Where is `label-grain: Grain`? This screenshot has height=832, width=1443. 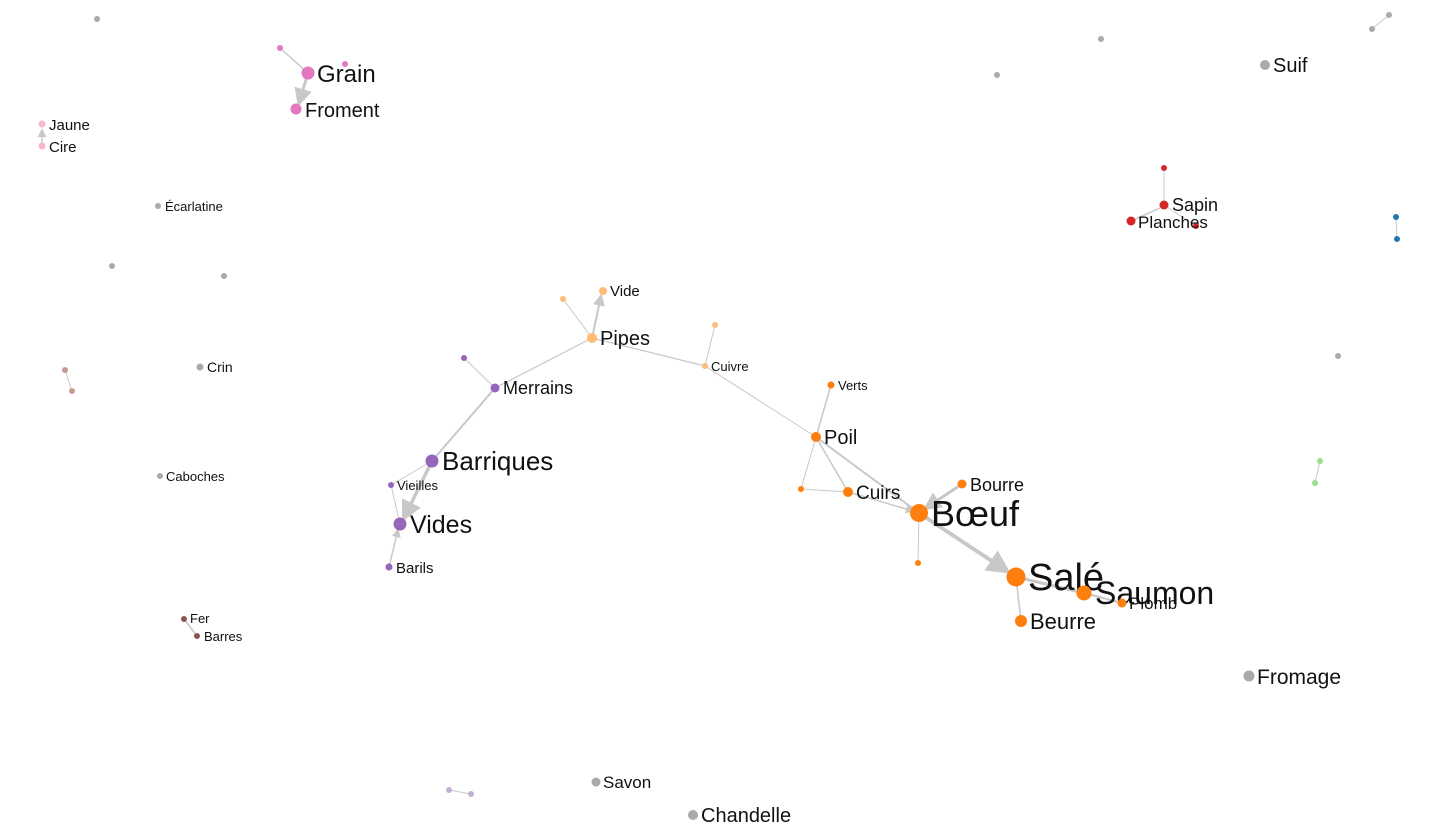
label-grain: Grain is located at coordinates (346, 74).